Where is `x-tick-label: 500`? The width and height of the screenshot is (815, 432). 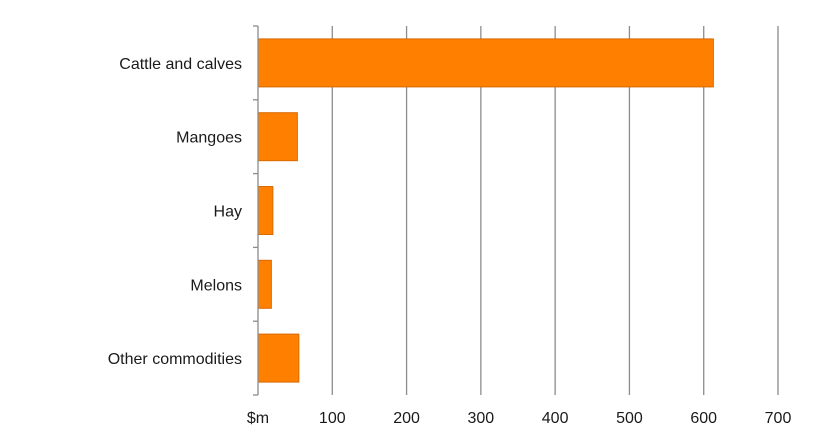 x-tick-label: 500 is located at coordinates (629, 418).